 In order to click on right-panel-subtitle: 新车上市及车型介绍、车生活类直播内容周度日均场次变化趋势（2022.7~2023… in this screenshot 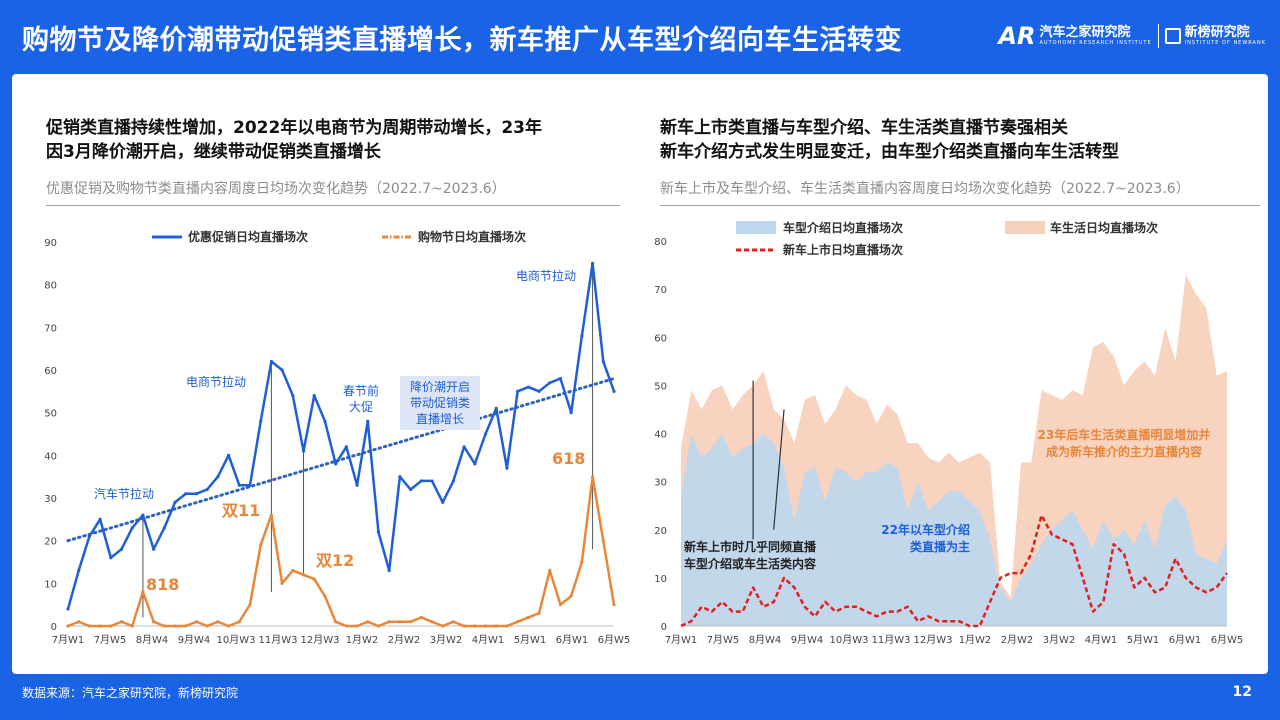, I will do `click(925, 189)`.